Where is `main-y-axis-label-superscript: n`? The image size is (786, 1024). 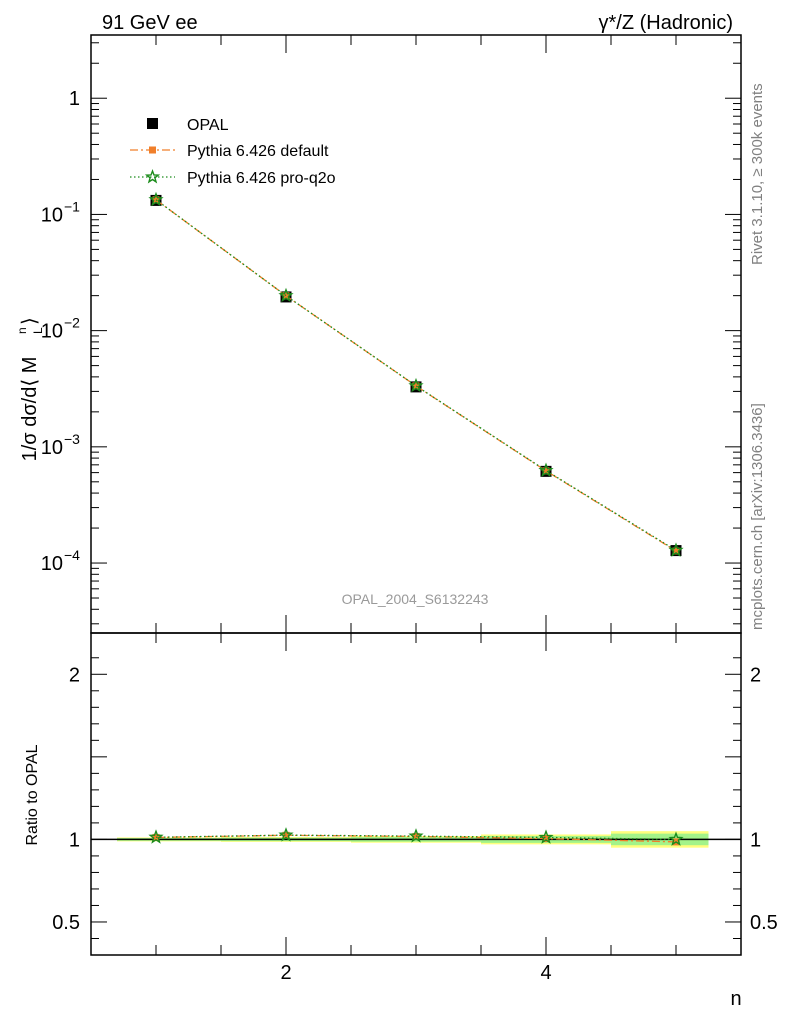
main-y-axis-label-superscript: n is located at coordinates (22, 330).